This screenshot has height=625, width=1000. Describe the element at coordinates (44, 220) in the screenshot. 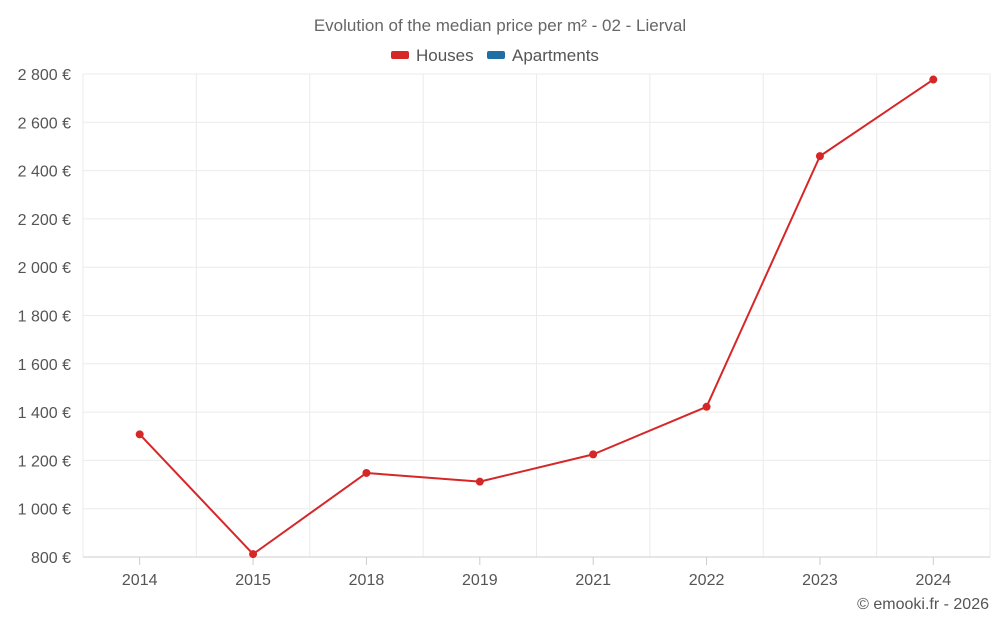

I see `y-tick-label: 2 200 €` at that location.